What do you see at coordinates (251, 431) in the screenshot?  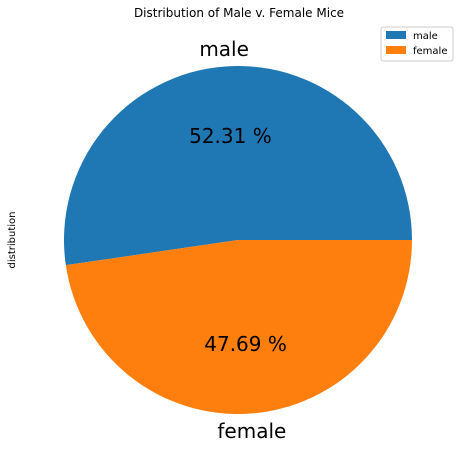 I see `slice-label-female: female` at bounding box center [251, 431].